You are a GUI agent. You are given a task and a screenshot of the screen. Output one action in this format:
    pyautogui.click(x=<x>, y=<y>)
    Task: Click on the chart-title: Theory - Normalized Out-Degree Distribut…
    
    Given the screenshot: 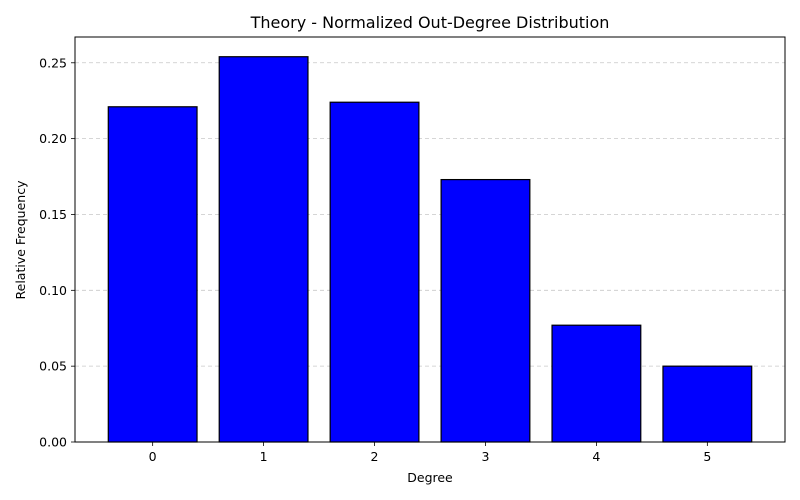 What is the action you would take?
    pyautogui.click(x=430, y=22)
    